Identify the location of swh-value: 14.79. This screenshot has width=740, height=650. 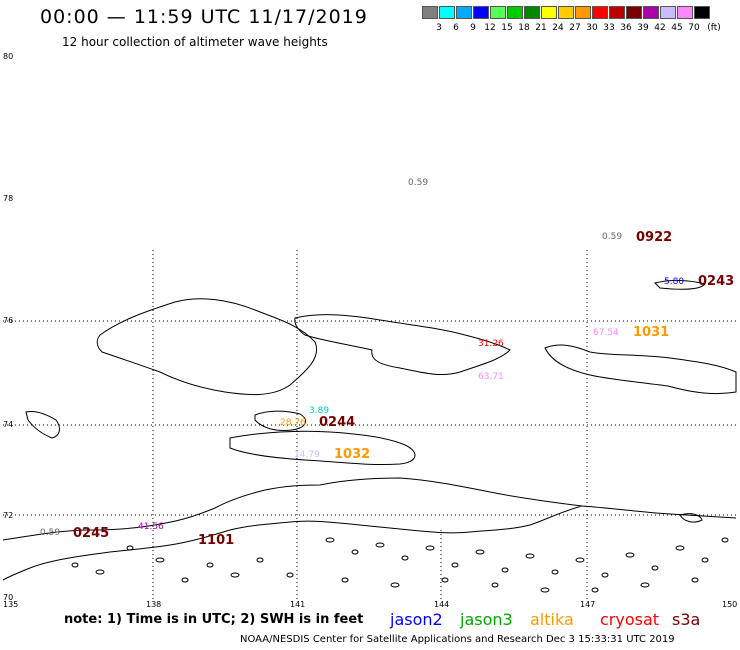
(307, 455).